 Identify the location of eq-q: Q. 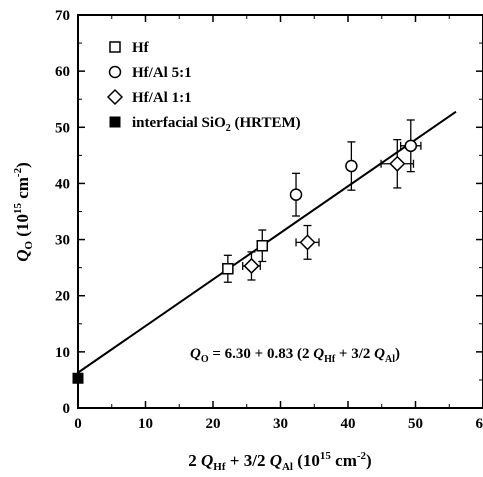
(195, 354).